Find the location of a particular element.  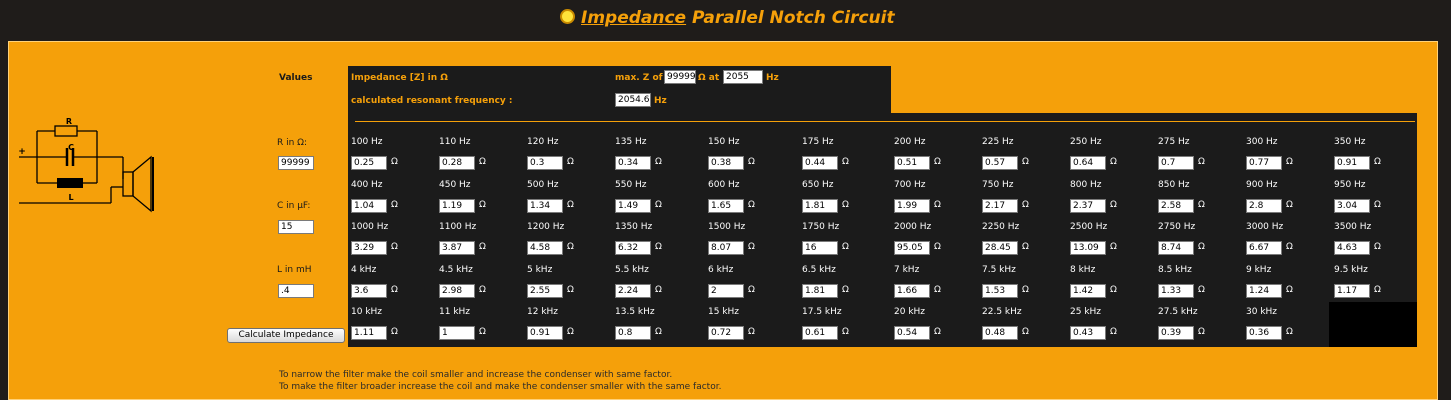

impedance-value-input: 0.48 is located at coordinates (1000, 333).